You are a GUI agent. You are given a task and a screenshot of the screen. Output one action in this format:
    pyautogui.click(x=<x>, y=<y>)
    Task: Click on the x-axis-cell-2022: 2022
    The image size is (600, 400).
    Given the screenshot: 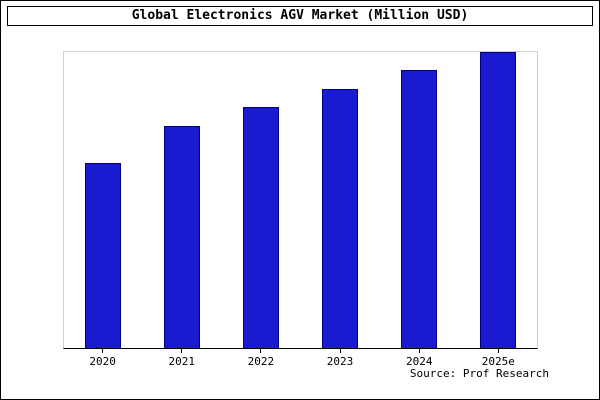 What is the action you would take?
    pyautogui.click(x=260, y=358)
    